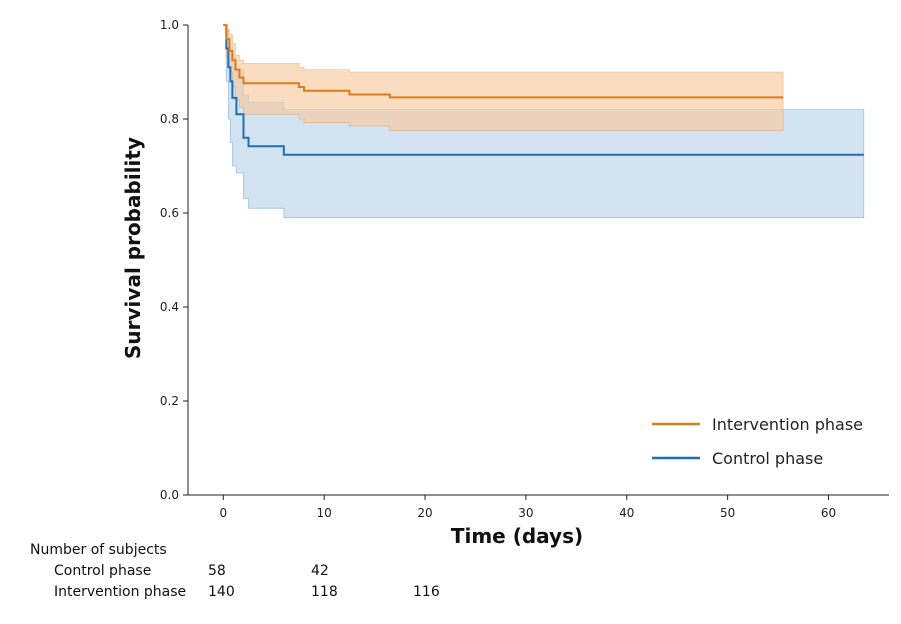 This screenshot has width=901, height=624. What do you see at coordinates (320, 571) in the screenshot?
I see `risk-count: 42` at bounding box center [320, 571].